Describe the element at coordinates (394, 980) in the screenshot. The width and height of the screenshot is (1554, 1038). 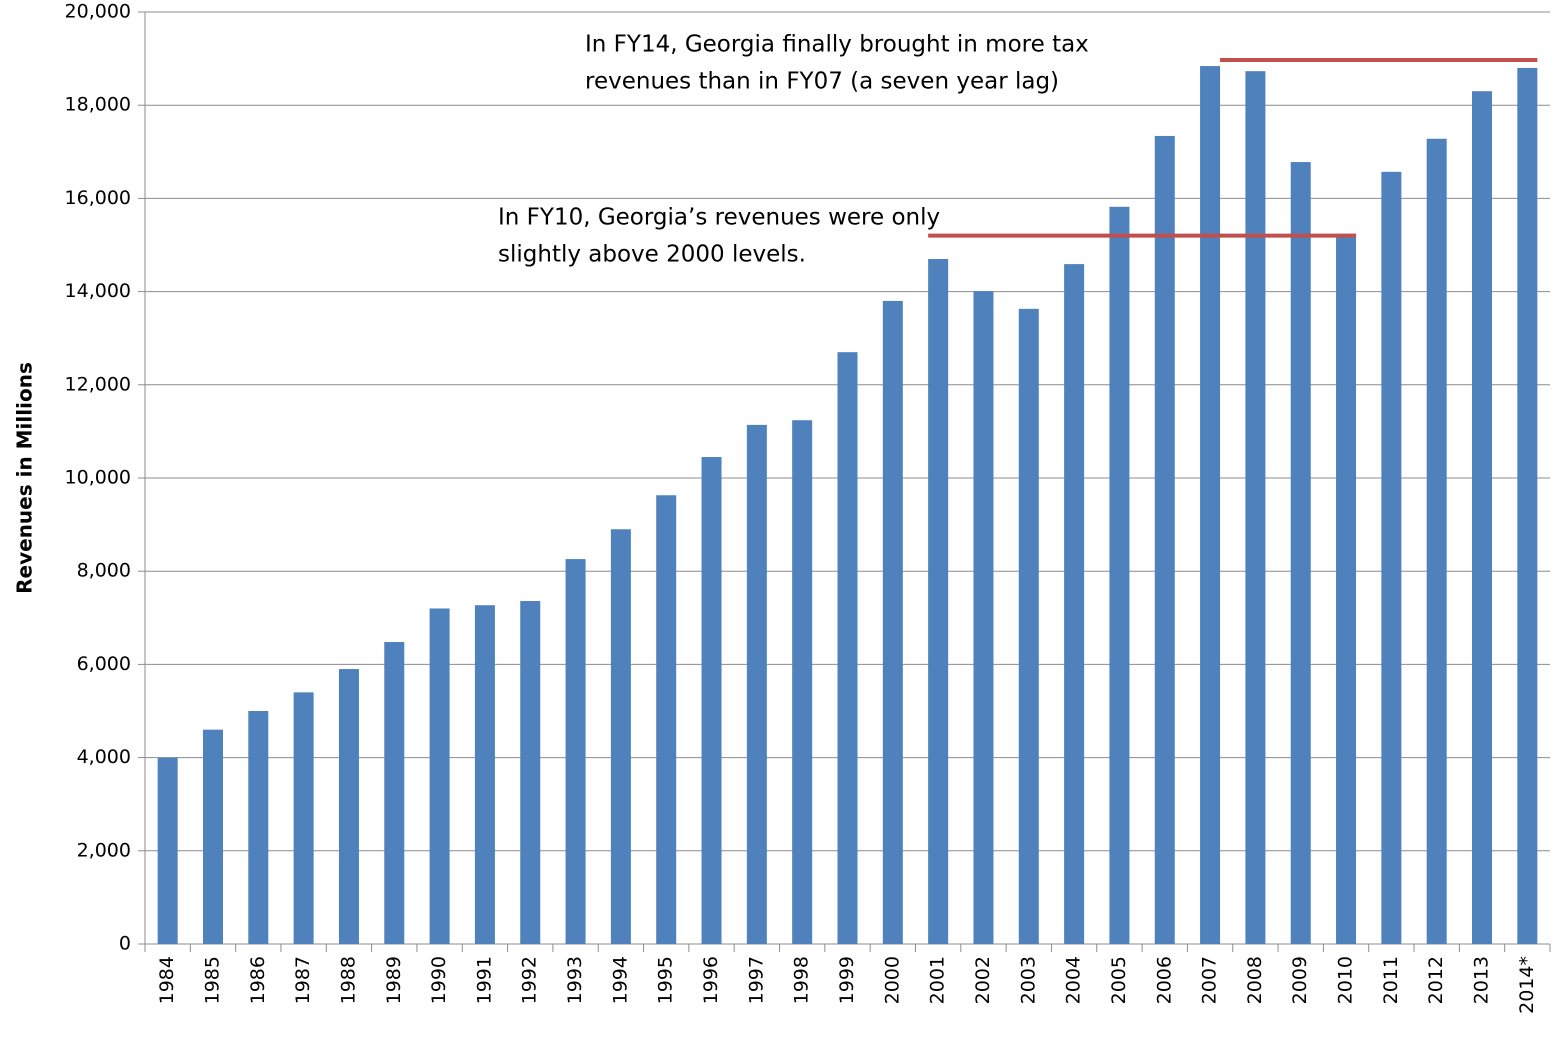
I see `x-tick-label: 1989` at that location.